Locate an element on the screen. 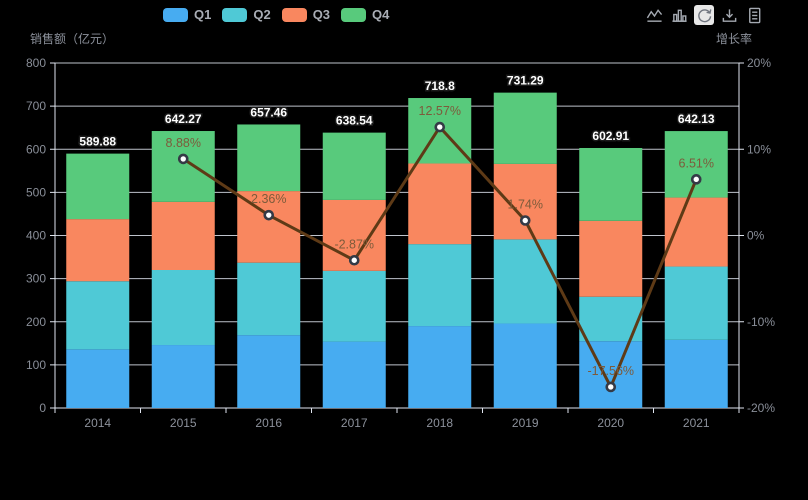 Image resolution: width=808 pixels, height=500 pixels. legend-item-q2: Q2 is located at coordinates (246, 14).